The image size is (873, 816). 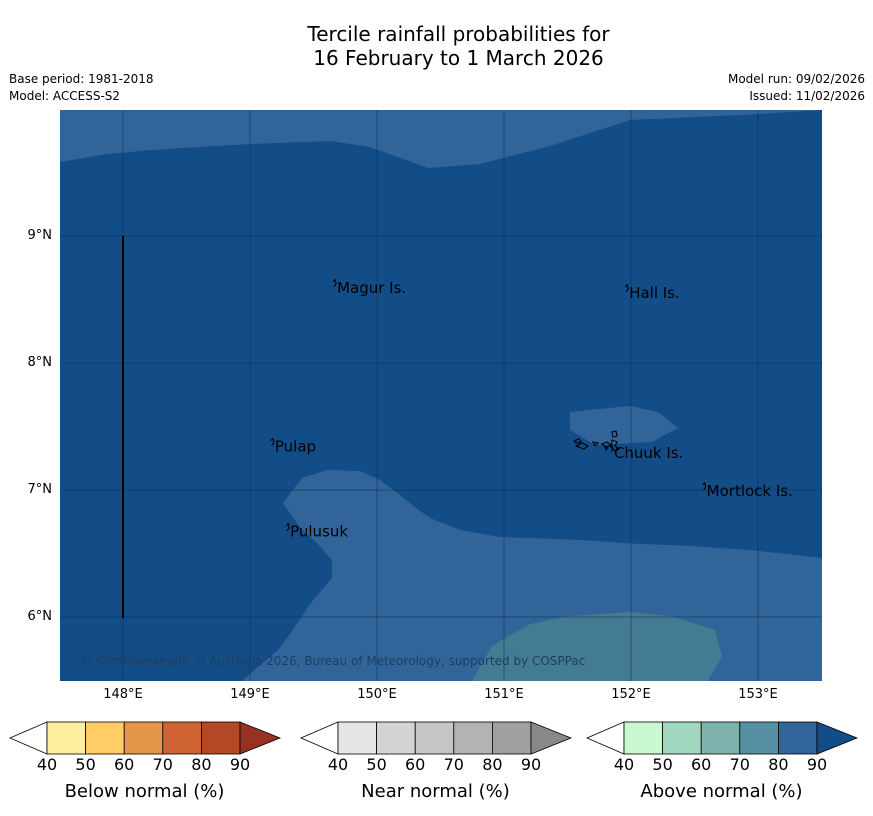 I want to click on place-label: Hall Is., so click(x=654, y=293).